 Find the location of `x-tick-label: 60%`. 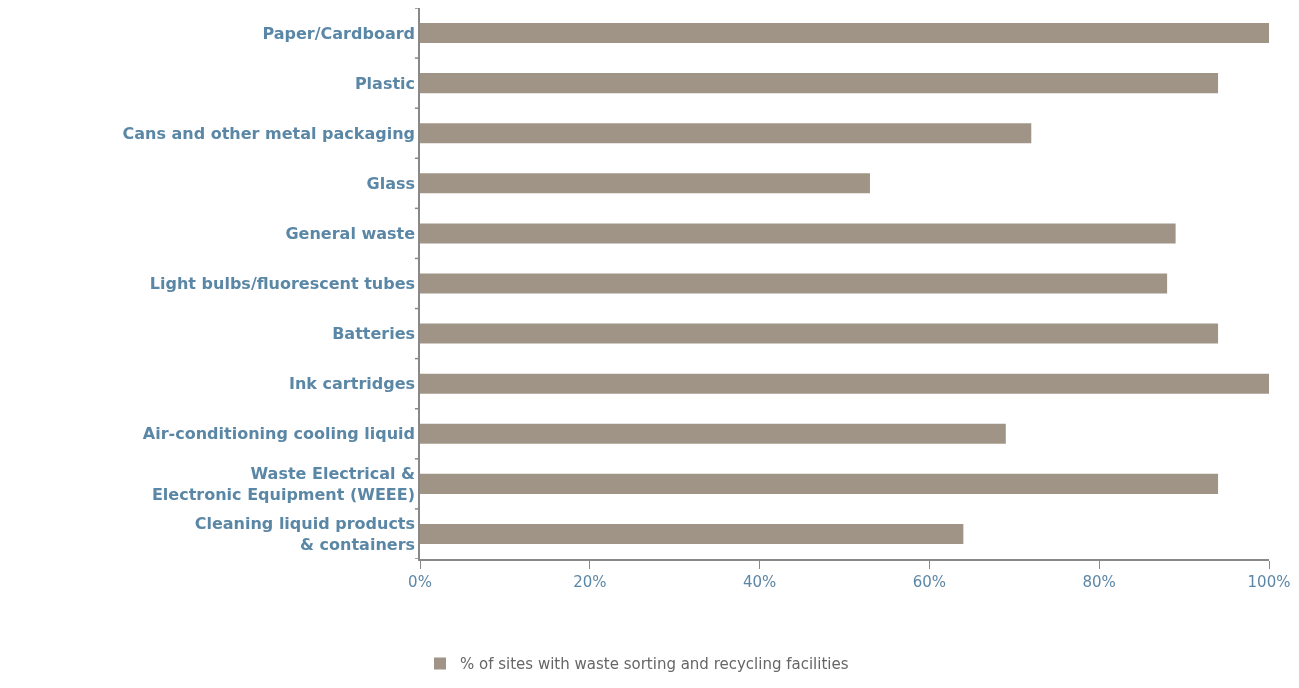

x-tick-label: 60% is located at coordinates (929, 581).